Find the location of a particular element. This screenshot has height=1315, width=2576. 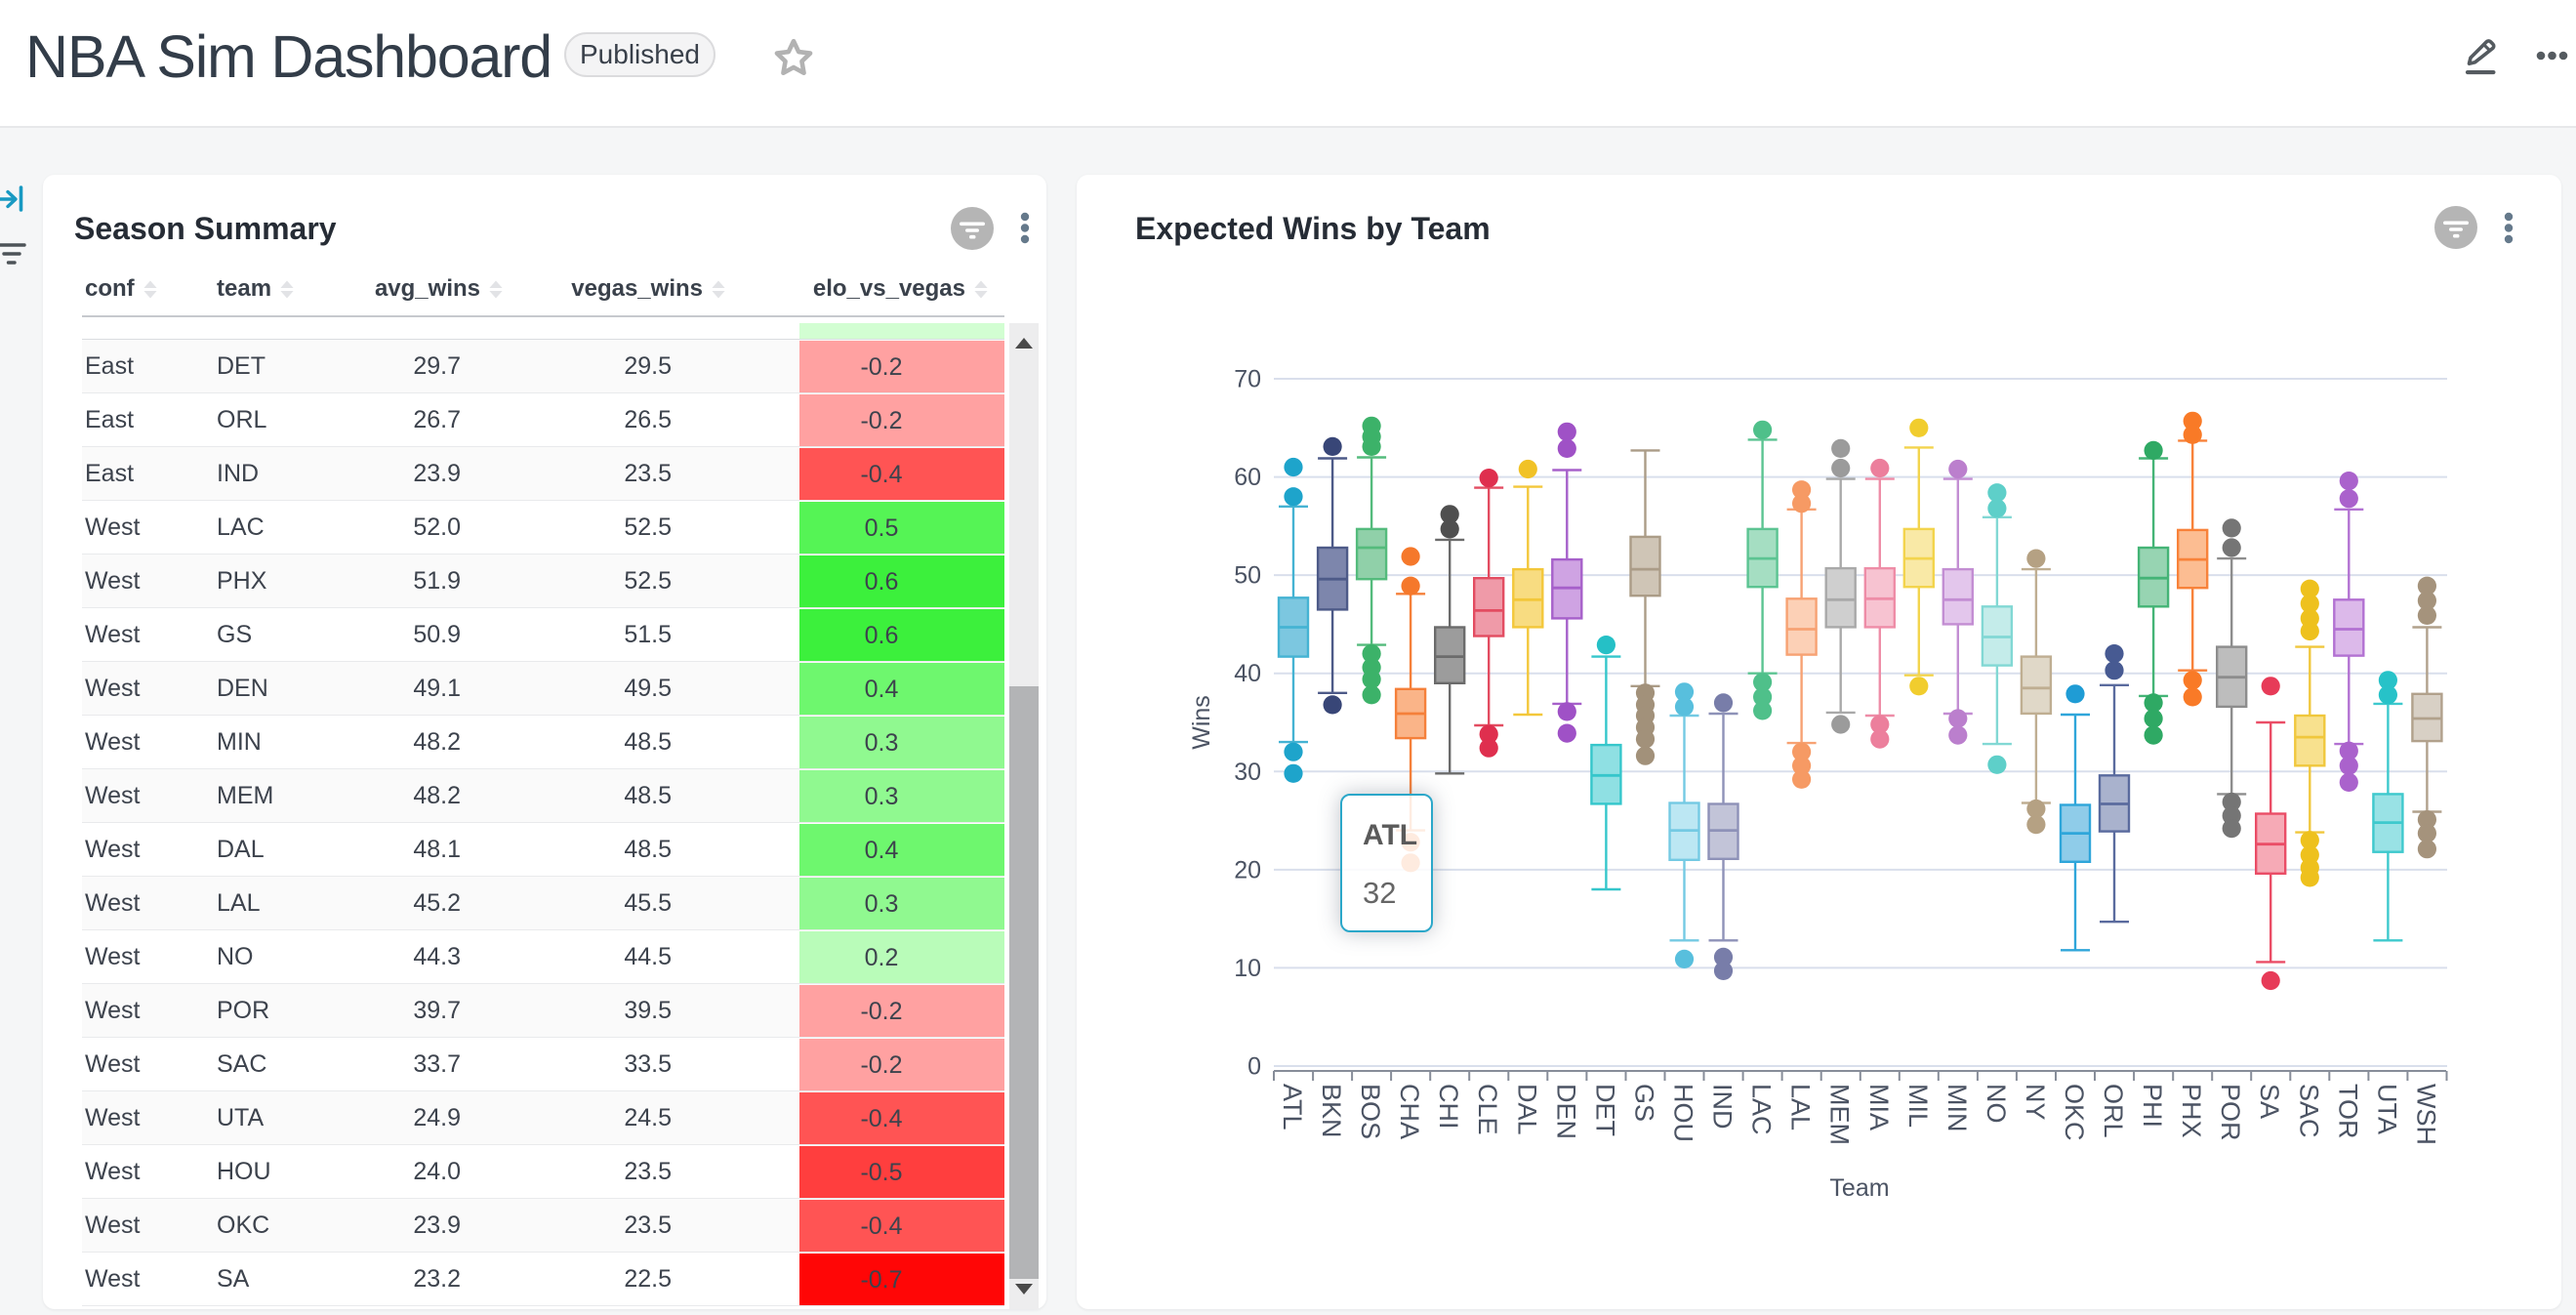

svg-text: WSH is located at coordinates (2425, 1115).